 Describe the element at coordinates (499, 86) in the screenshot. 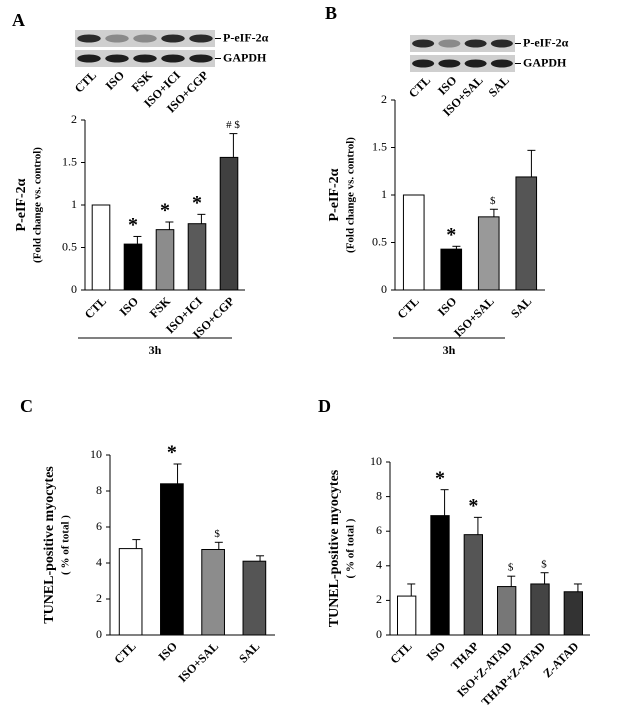

I see `lane-label: SAL` at that location.